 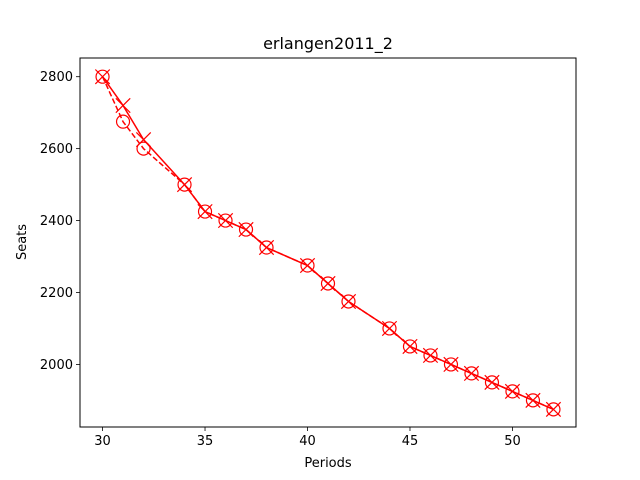 I want to click on x-tick-label: 40, so click(x=307, y=441).